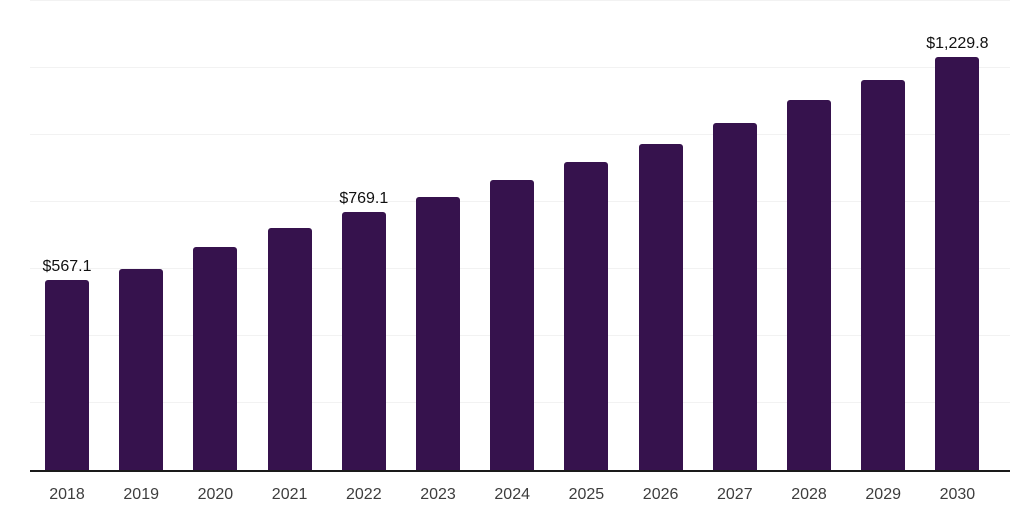 This screenshot has height=512, width=1024. What do you see at coordinates (363, 340) in the screenshot?
I see `bar-2022` at bounding box center [363, 340].